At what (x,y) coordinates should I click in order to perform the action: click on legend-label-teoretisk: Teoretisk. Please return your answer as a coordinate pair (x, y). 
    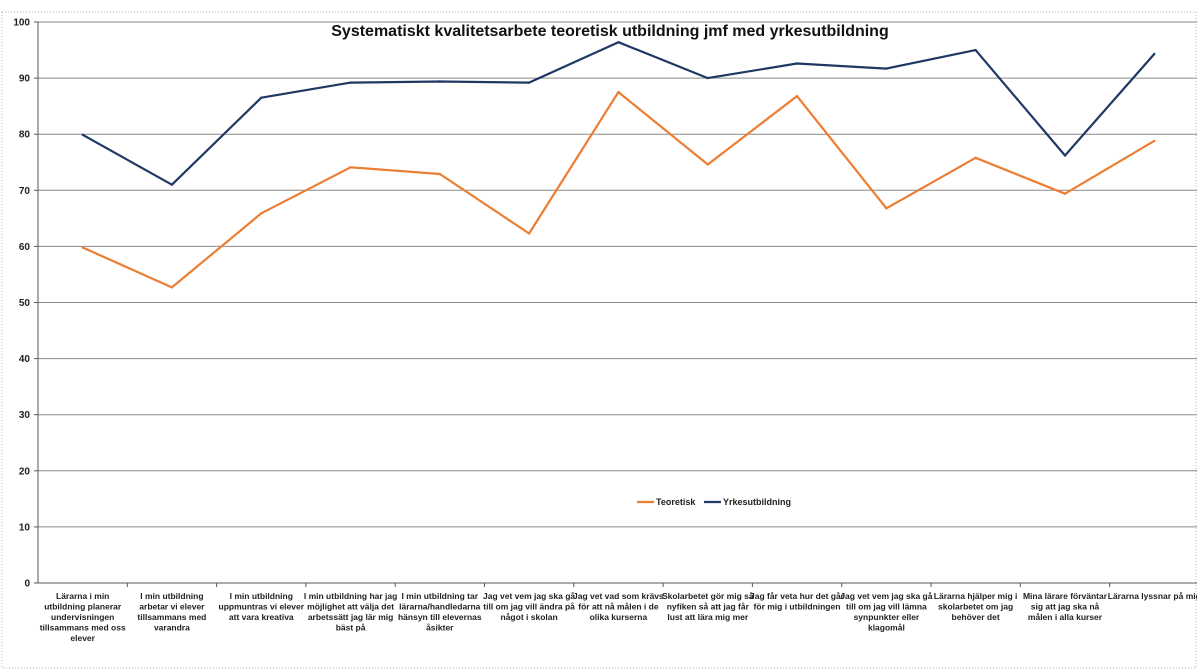
    Looking at the image, I should click on (676, 502).